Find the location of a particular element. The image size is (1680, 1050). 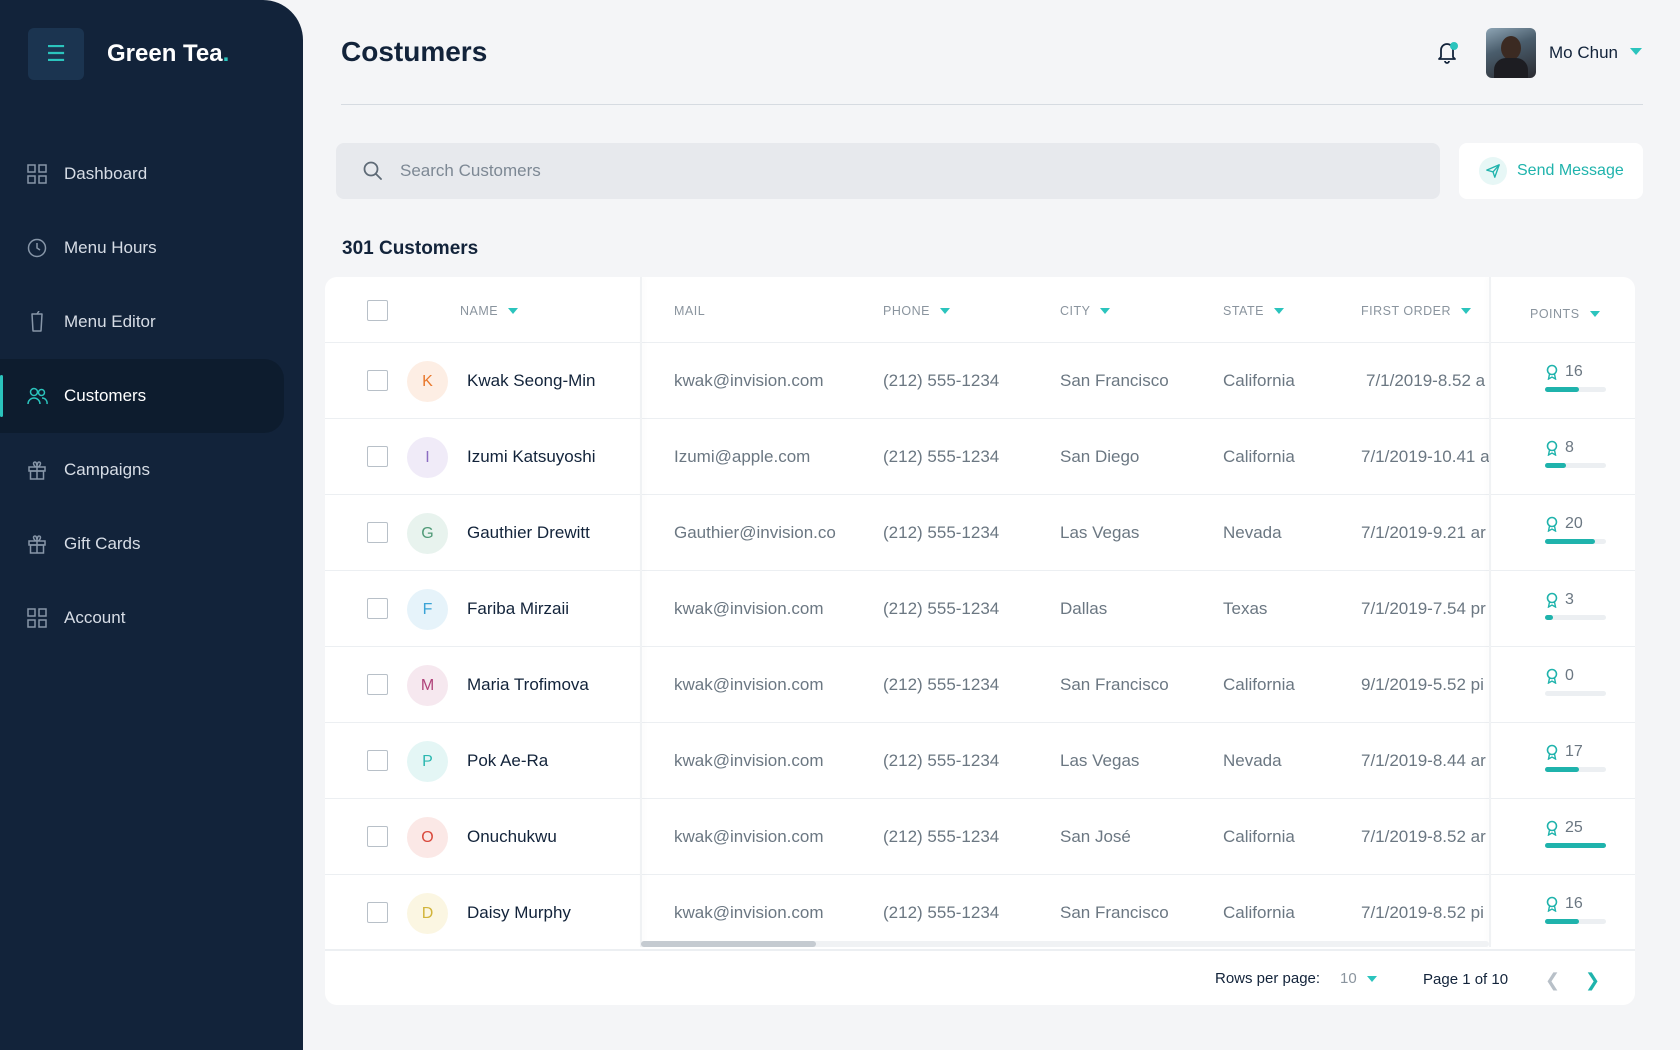

avatar-initial: F is located at coordinates (427, 609).